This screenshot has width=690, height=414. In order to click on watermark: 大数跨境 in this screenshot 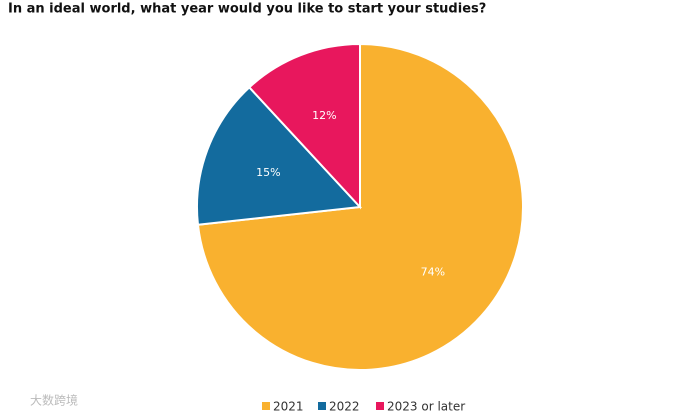, I will do `click(54, 400)`.